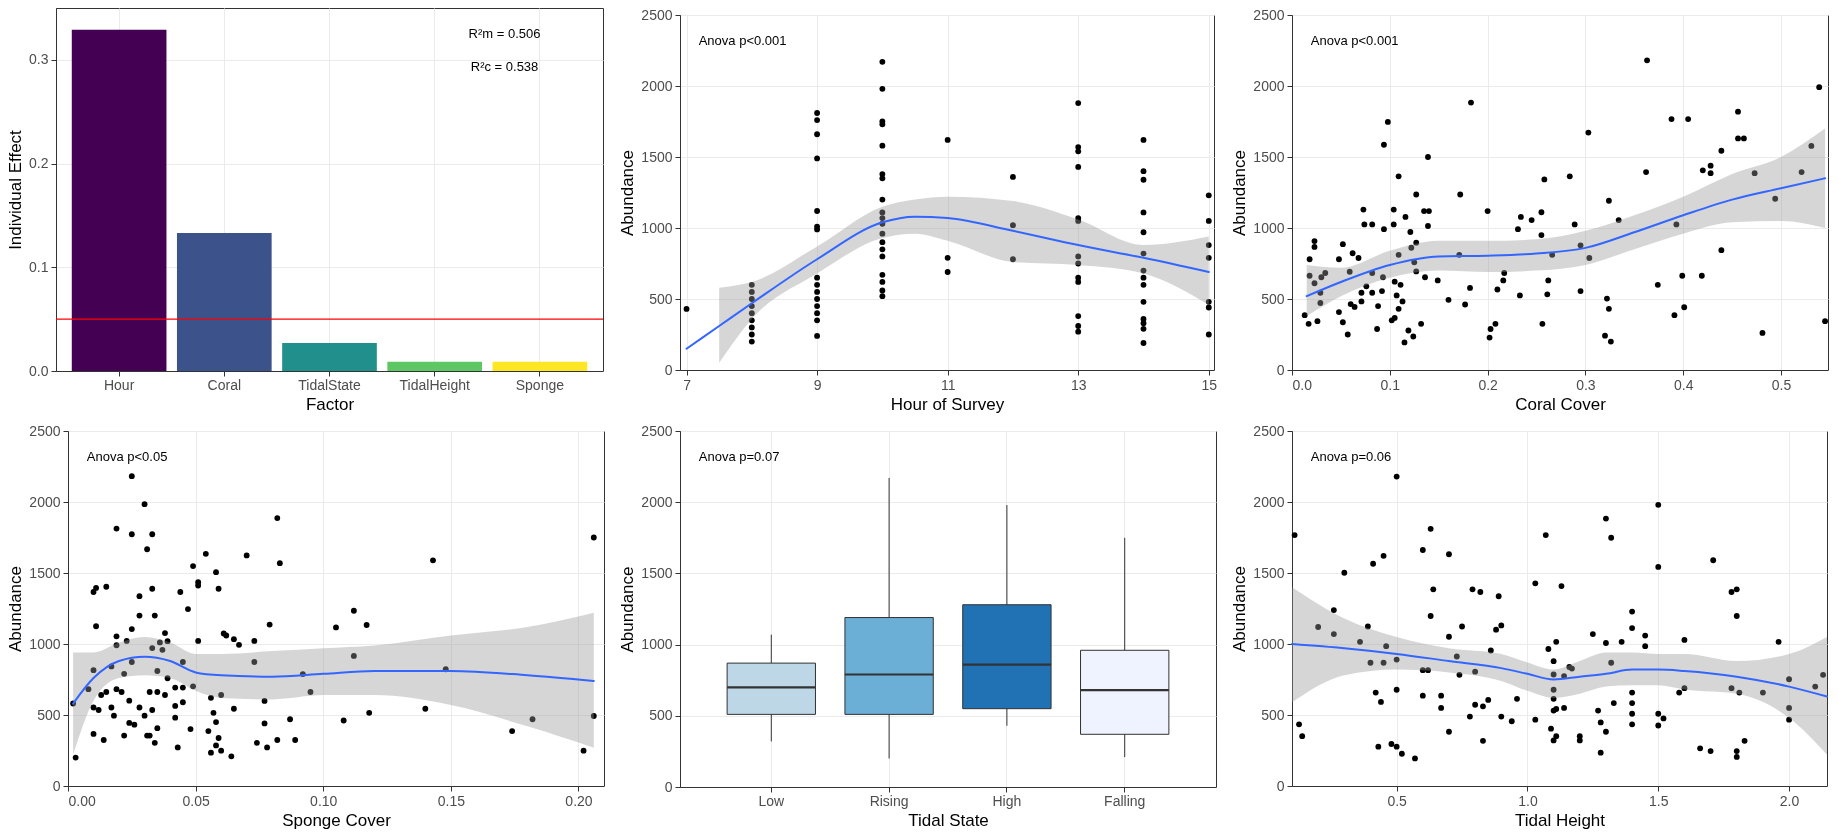  Describe the element at coordinates (504, 66) in the screenshot. I see `annotation: R²c = 0.538` at that location.